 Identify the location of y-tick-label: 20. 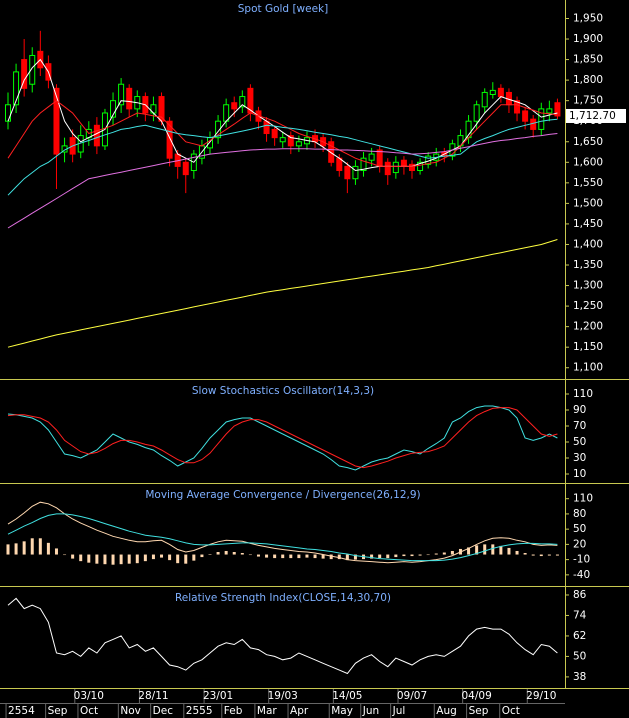
(579, 544).